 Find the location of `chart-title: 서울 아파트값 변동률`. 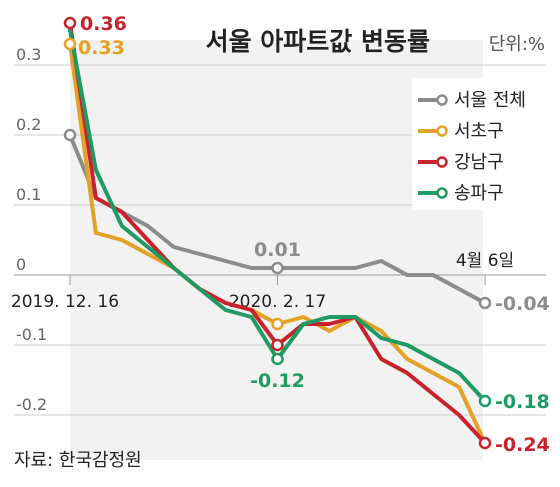

chart-title: 서울 아파트값 변동률 is located at coordinates (318, 41).